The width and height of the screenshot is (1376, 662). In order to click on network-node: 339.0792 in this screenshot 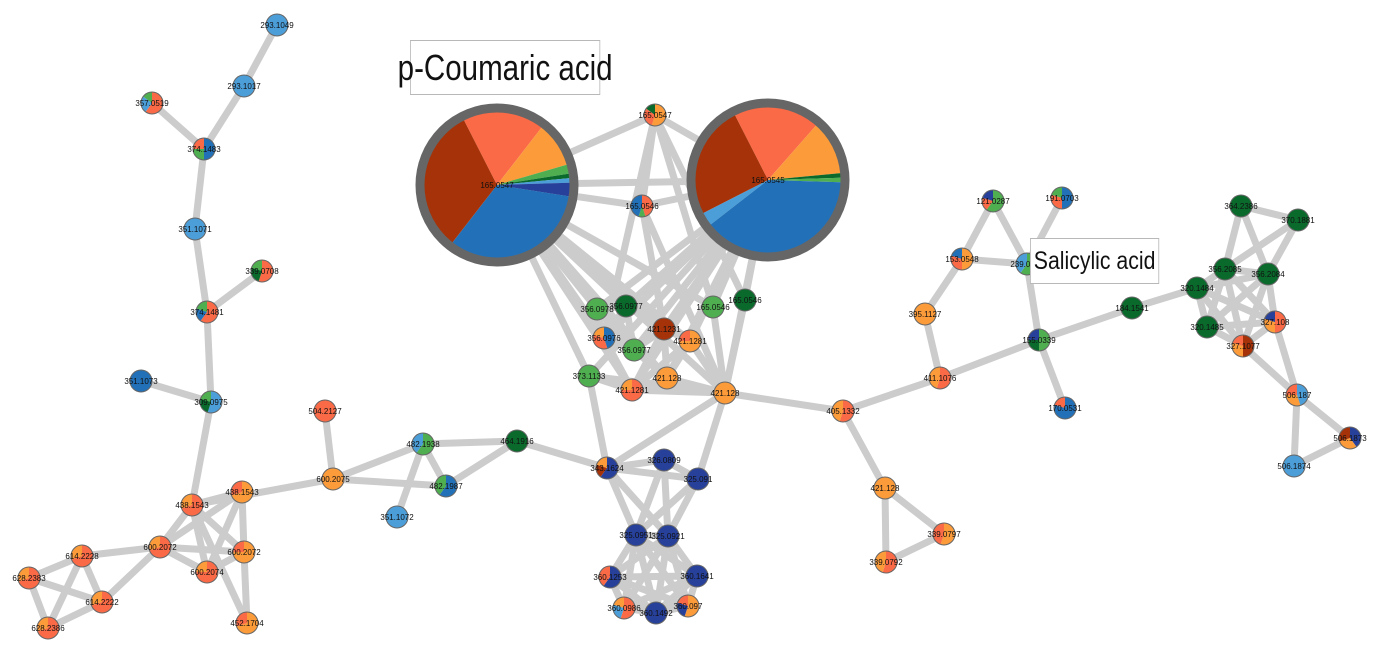, I will do `click(886, 562)`.